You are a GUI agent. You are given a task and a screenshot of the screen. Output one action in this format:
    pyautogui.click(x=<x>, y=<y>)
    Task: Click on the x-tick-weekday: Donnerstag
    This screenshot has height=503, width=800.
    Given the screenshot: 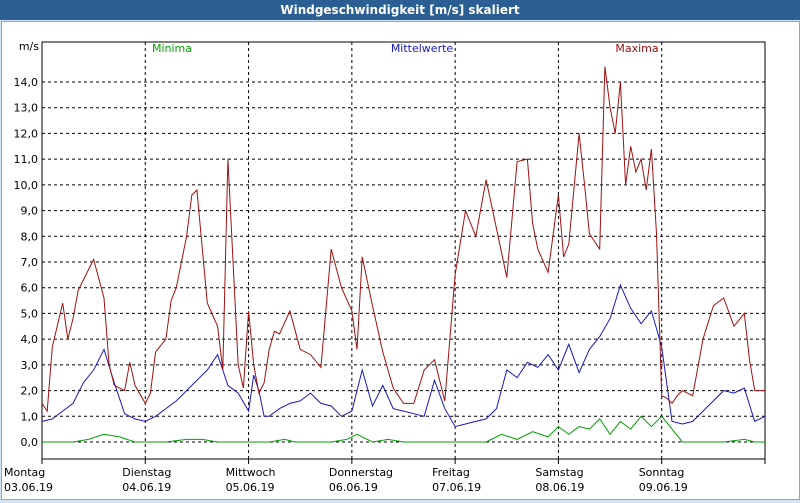 What is the action you would take?
    pyautogui.click(x=361, y=472)
    